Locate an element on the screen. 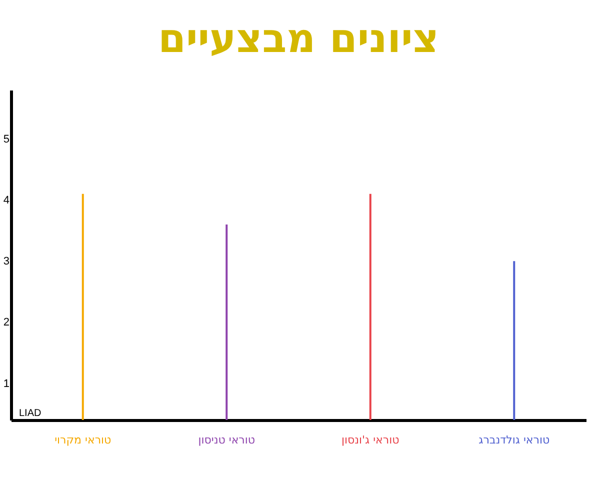 The height and width of the screenshot is (500, 600). x-tick-label: טוראי מקרוי is located at coordinates (83, 440).